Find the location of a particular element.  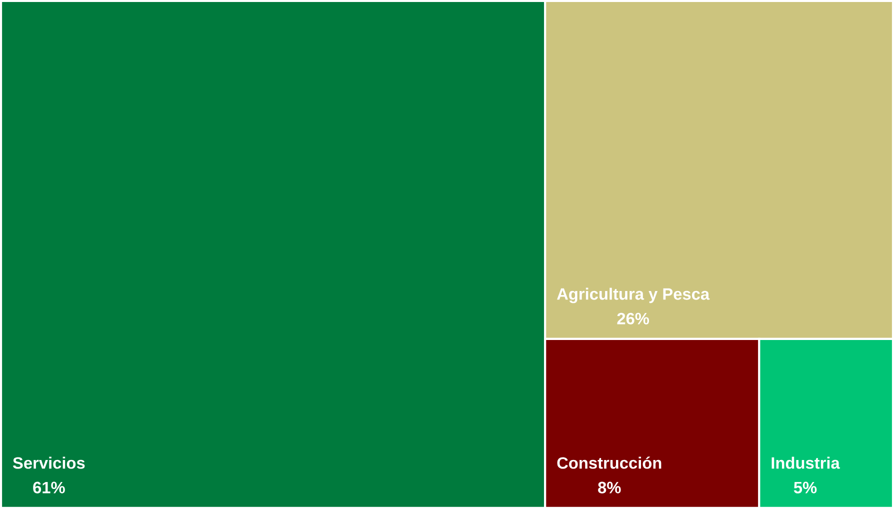

category-label: Agricultura y Pesca is located at coordinates (633, 296).